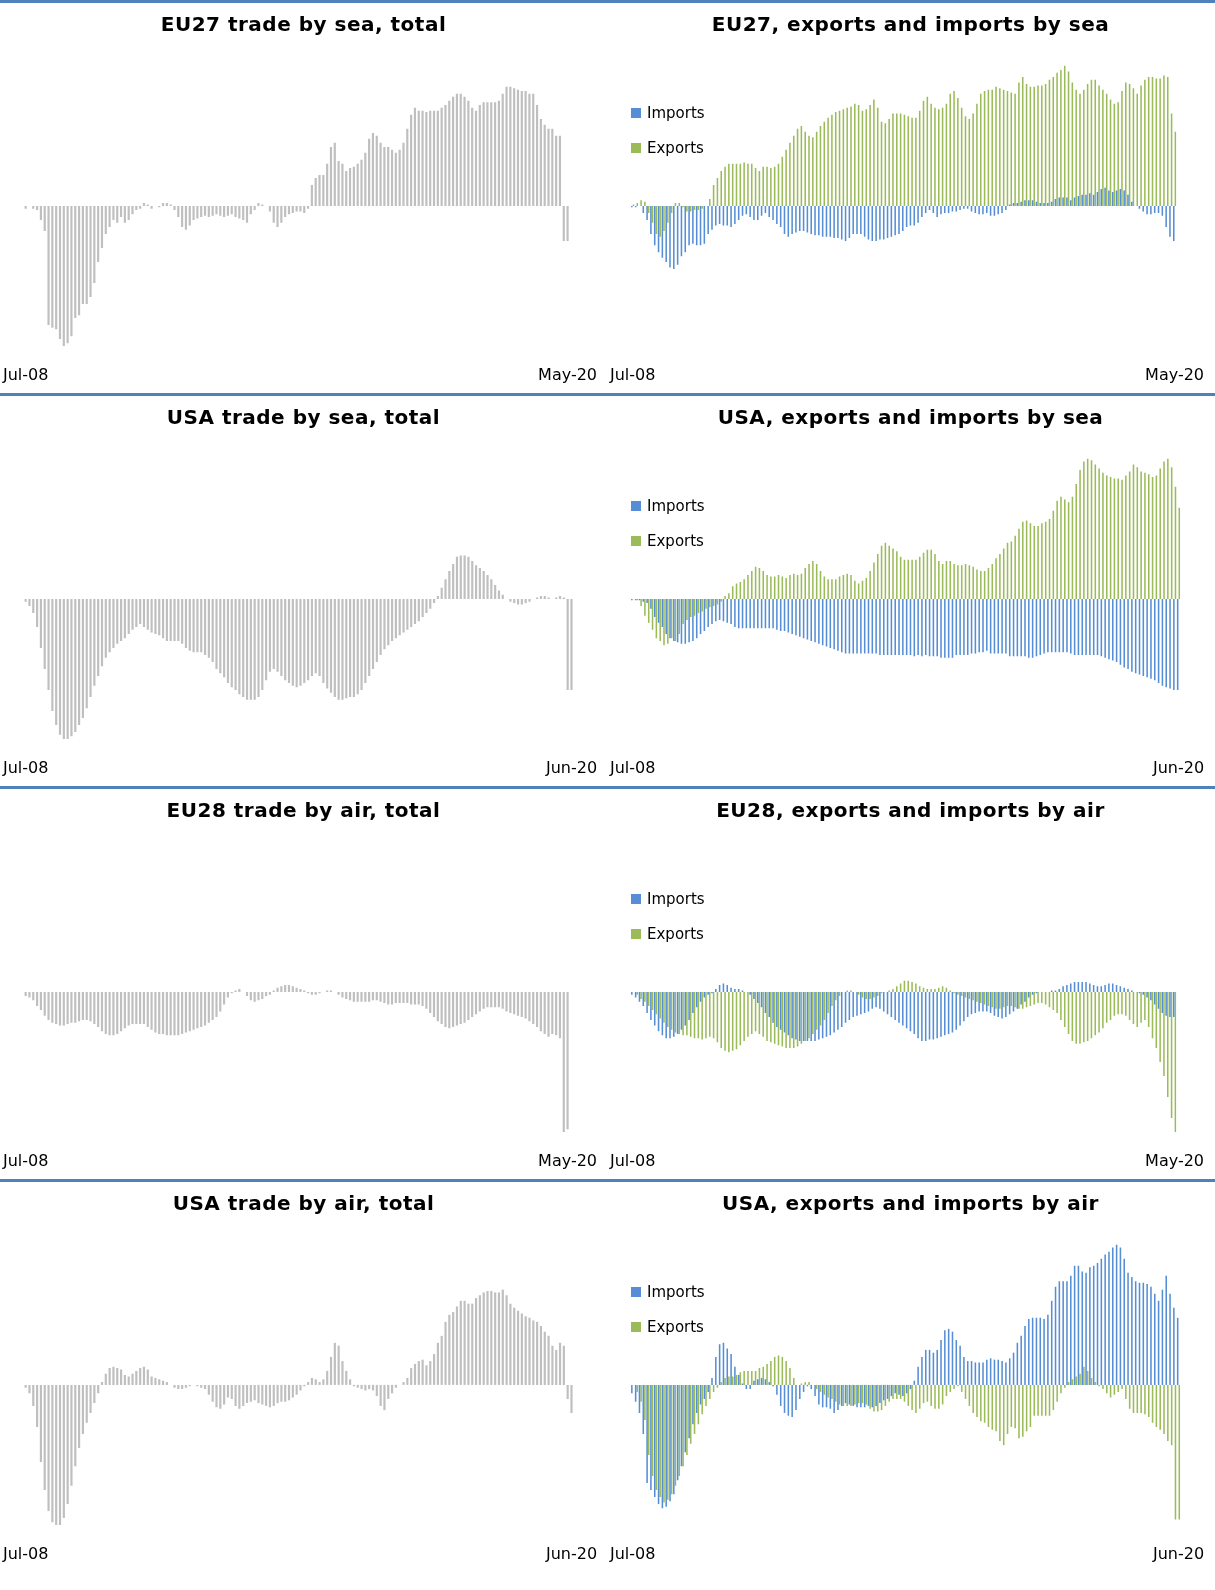 This screenshot has width=1215, height=1590. Describe the element at coordinates (303, 810) in the screenshot. I see `chart-title: EU28 trade by air, total` at that location.